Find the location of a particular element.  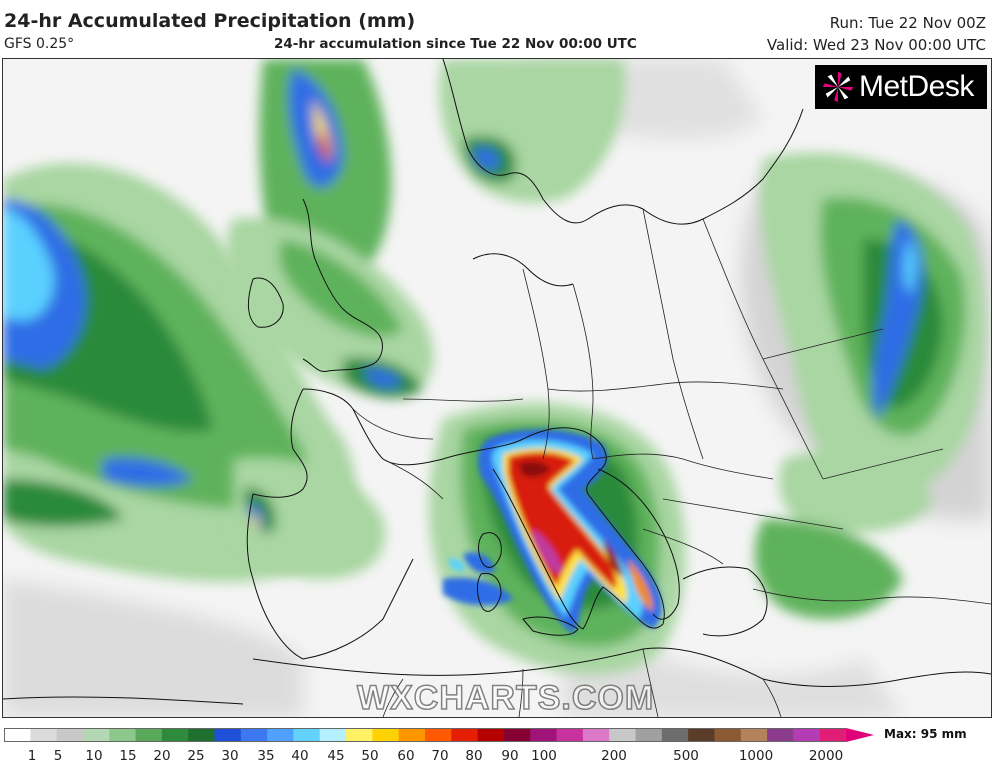

chart-title: 24-hr Accumulated Precipitation (mm) is located at coordinates (210, 21).